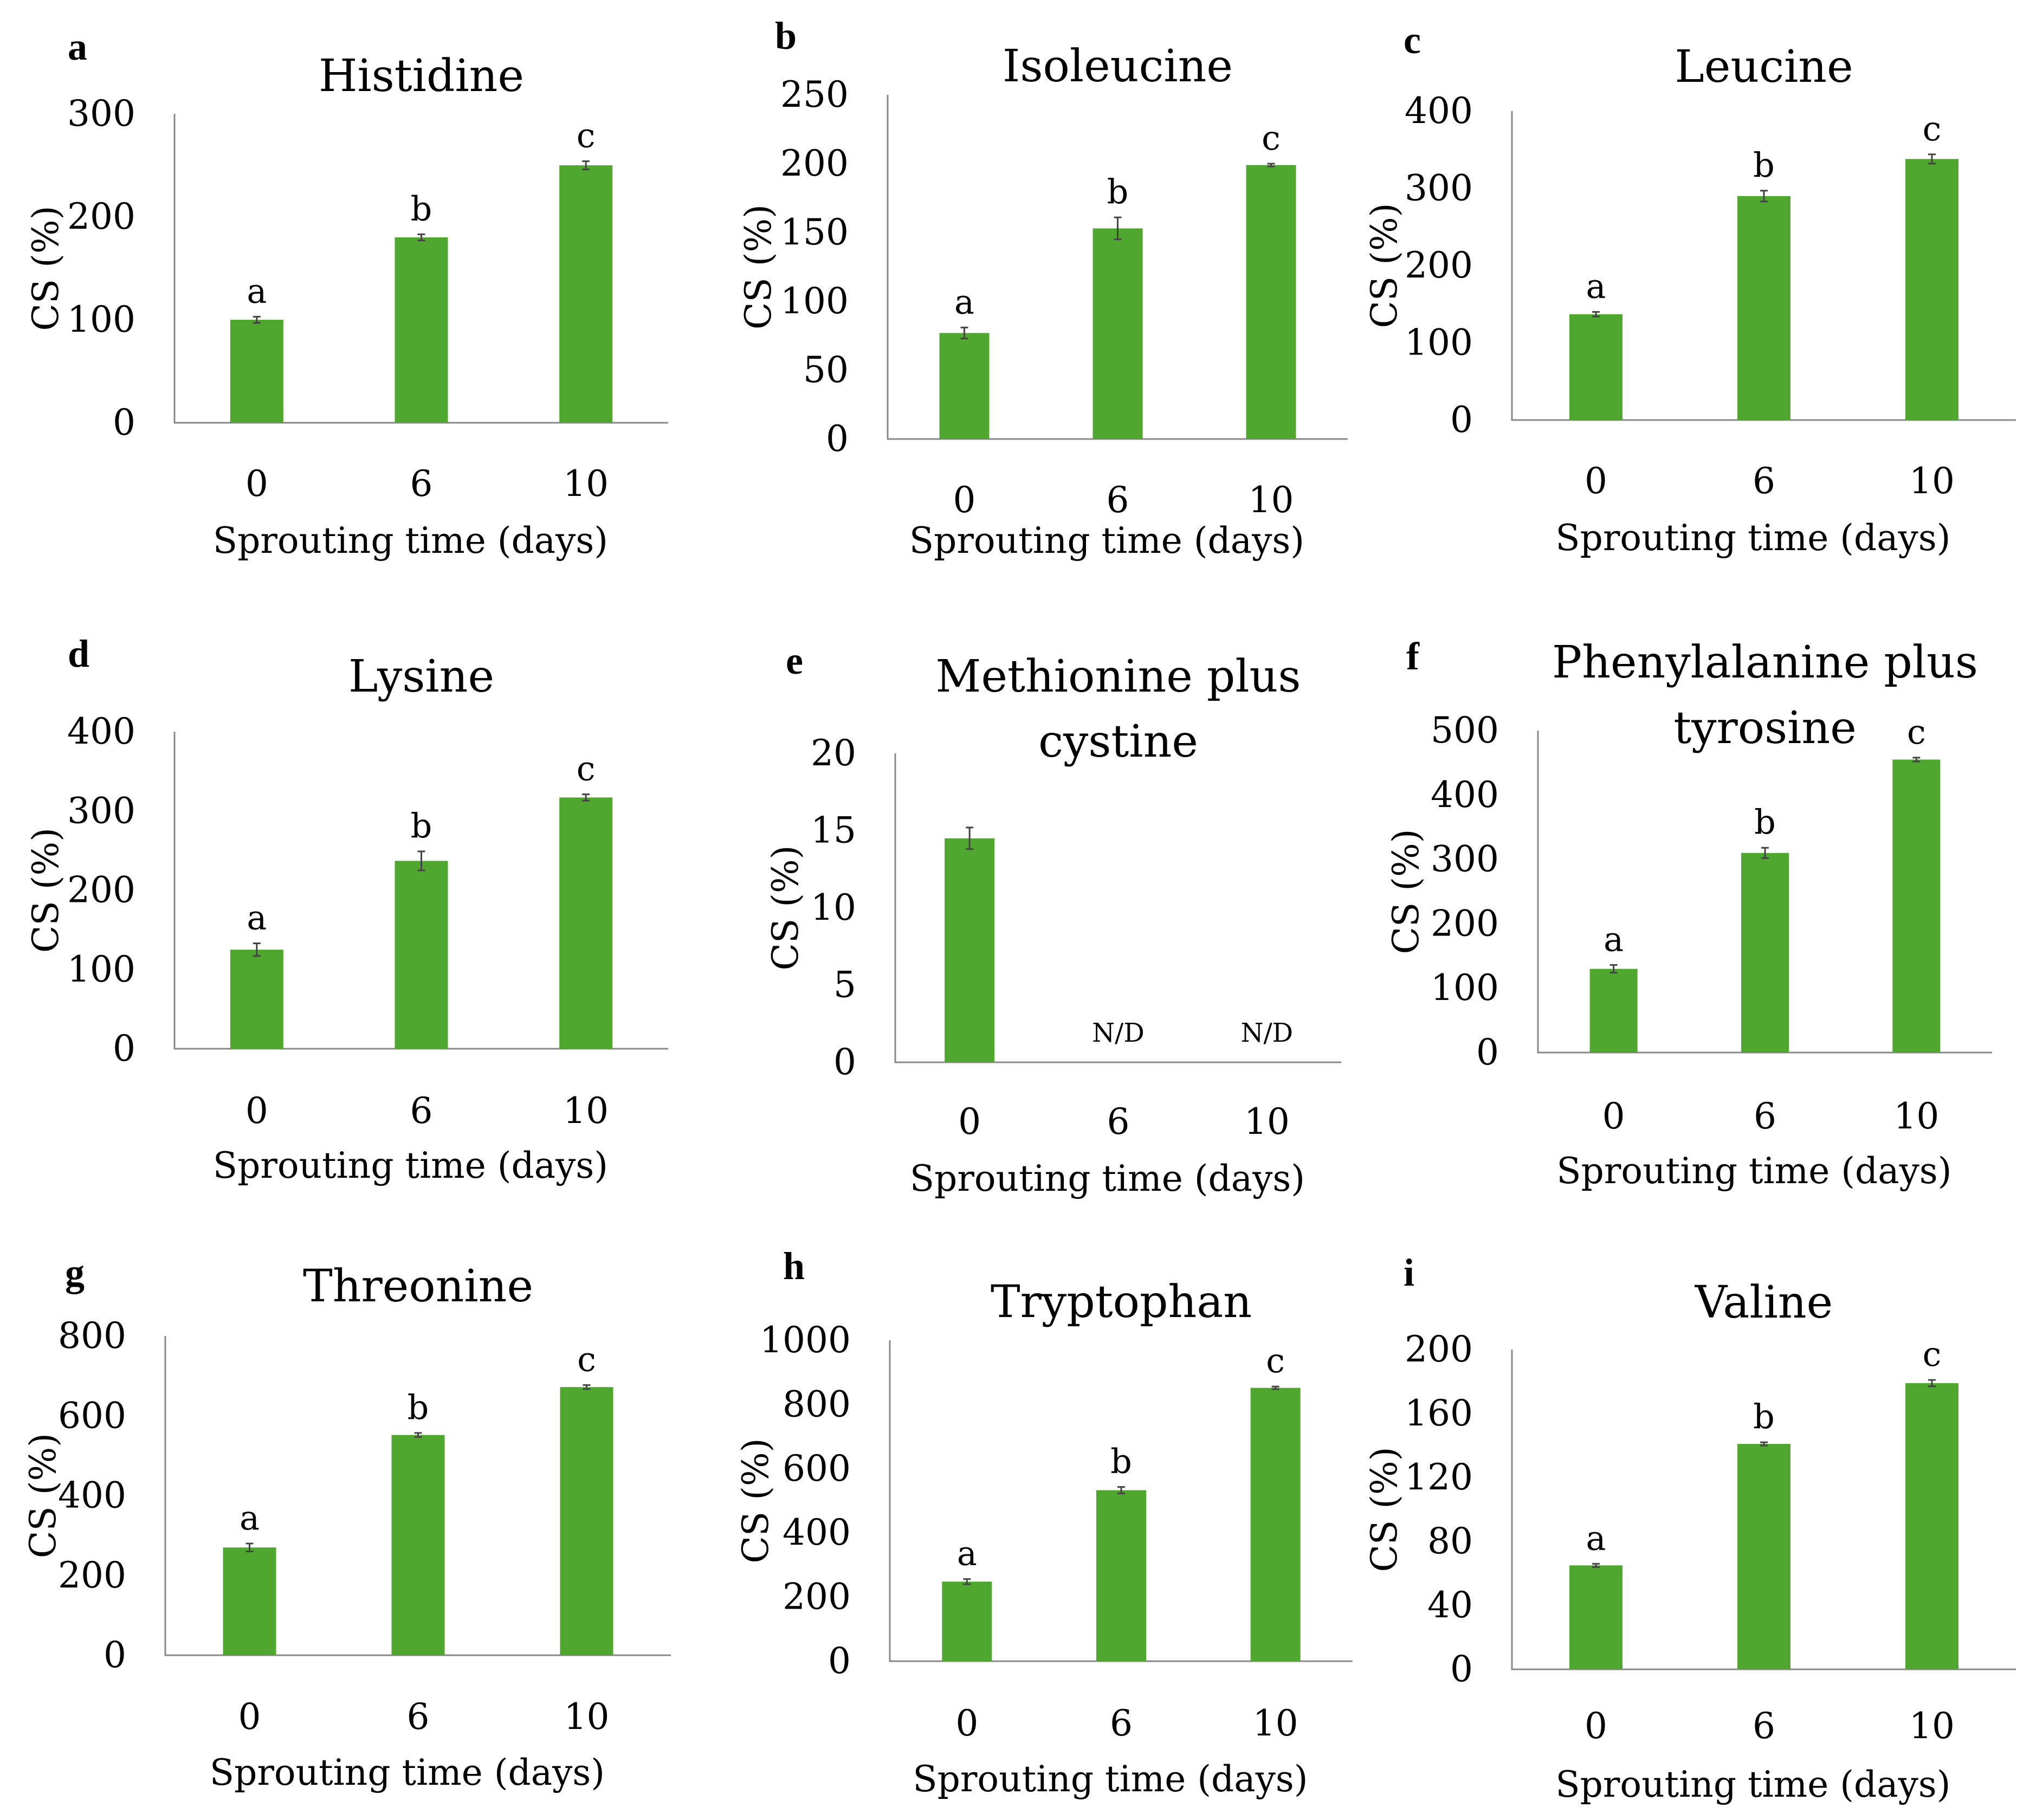 Image resolution: width=2030 pixels, height=1820 pixels. What do you see at coordinates (1764, 67) in the screenshot?
I see `chart-title: Leucine` at bounding box center [1764, 67].